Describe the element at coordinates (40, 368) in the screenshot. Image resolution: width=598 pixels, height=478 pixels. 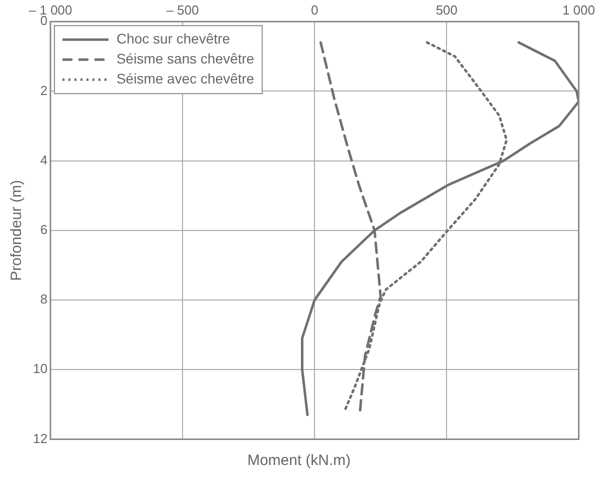
I see `y-tick-label: 10` at that location.